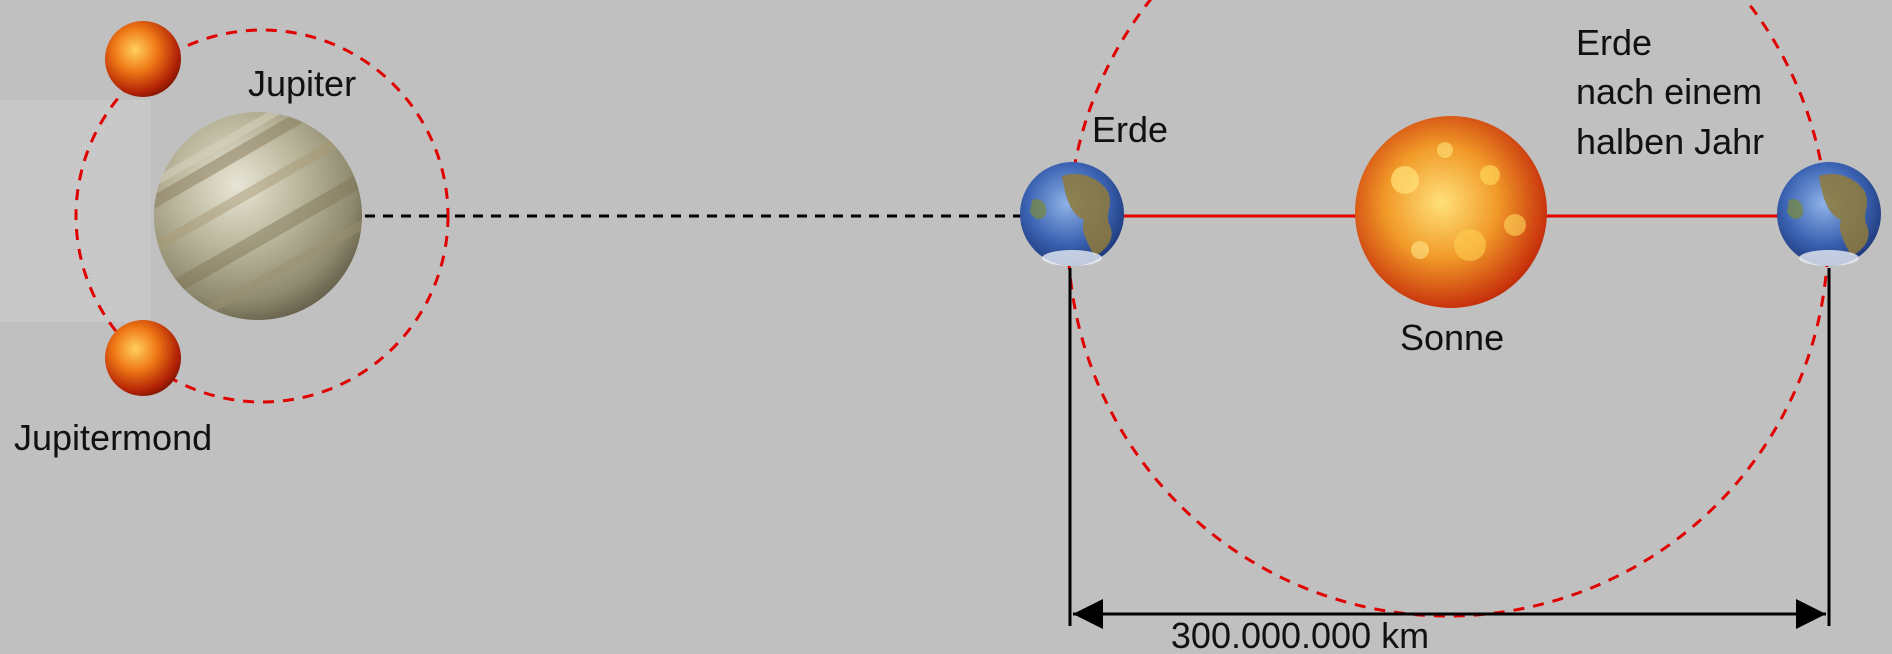  I want to click on sun, so click(1451, 212).